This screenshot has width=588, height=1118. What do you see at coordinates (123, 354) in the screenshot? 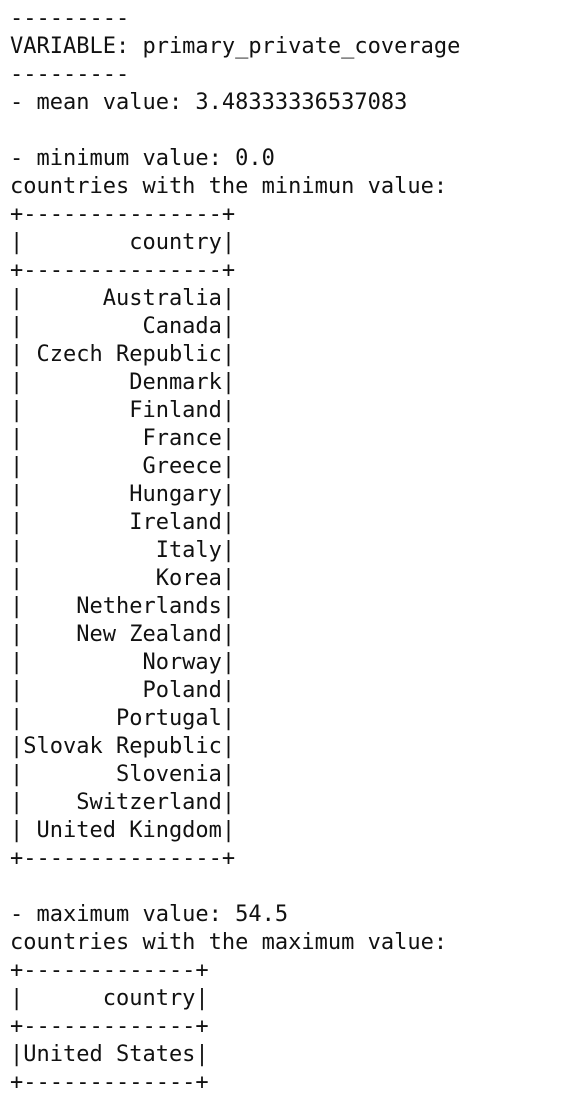
I see `minimum-table-row: | Czech Republic|` at bounding box center [123, 354].